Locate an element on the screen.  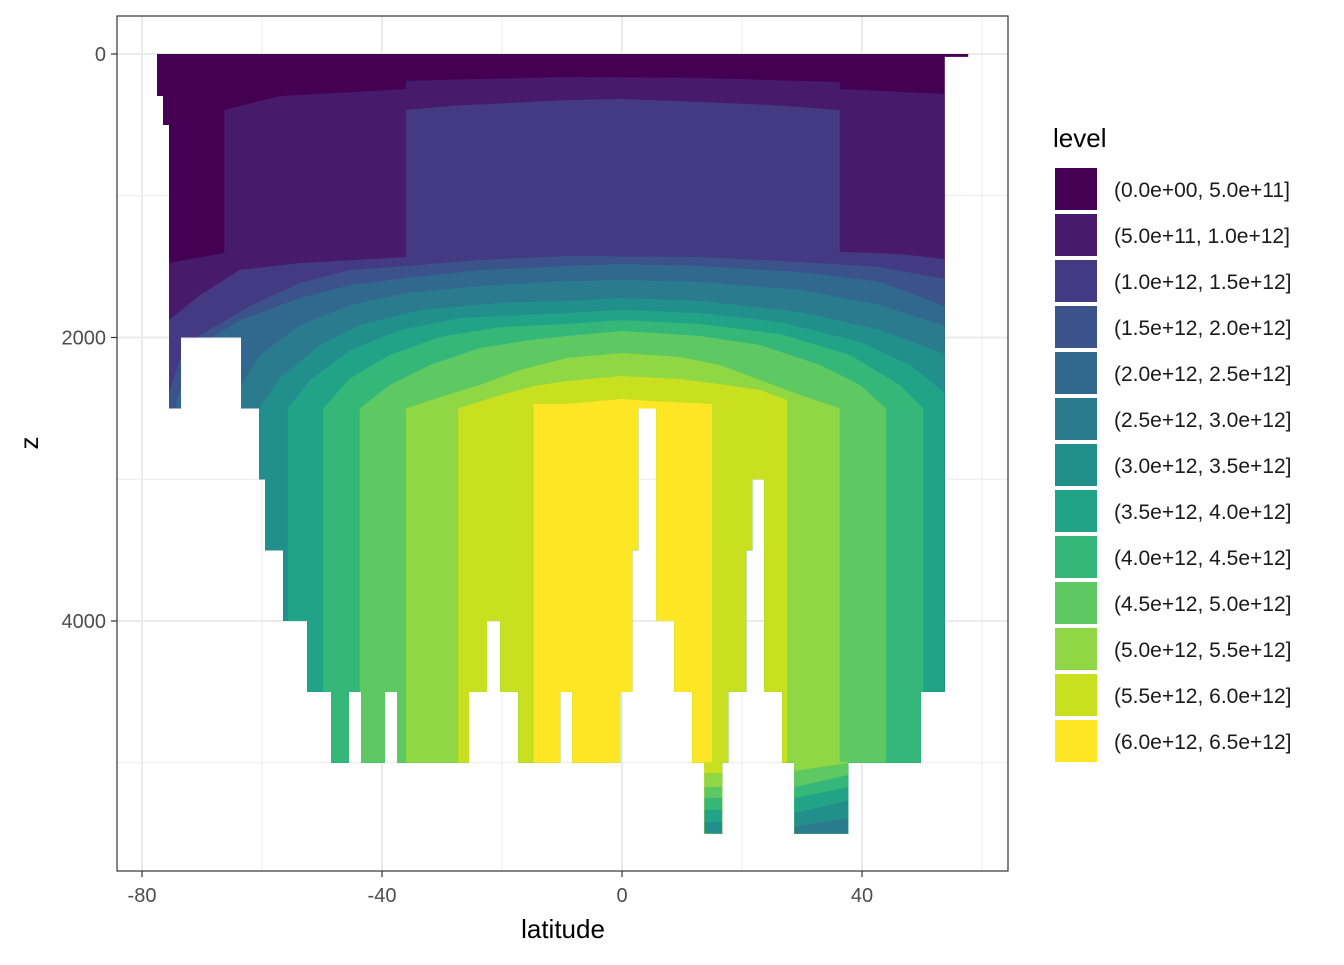
y-tick-label: 0 is located at coordinates (100, 55).